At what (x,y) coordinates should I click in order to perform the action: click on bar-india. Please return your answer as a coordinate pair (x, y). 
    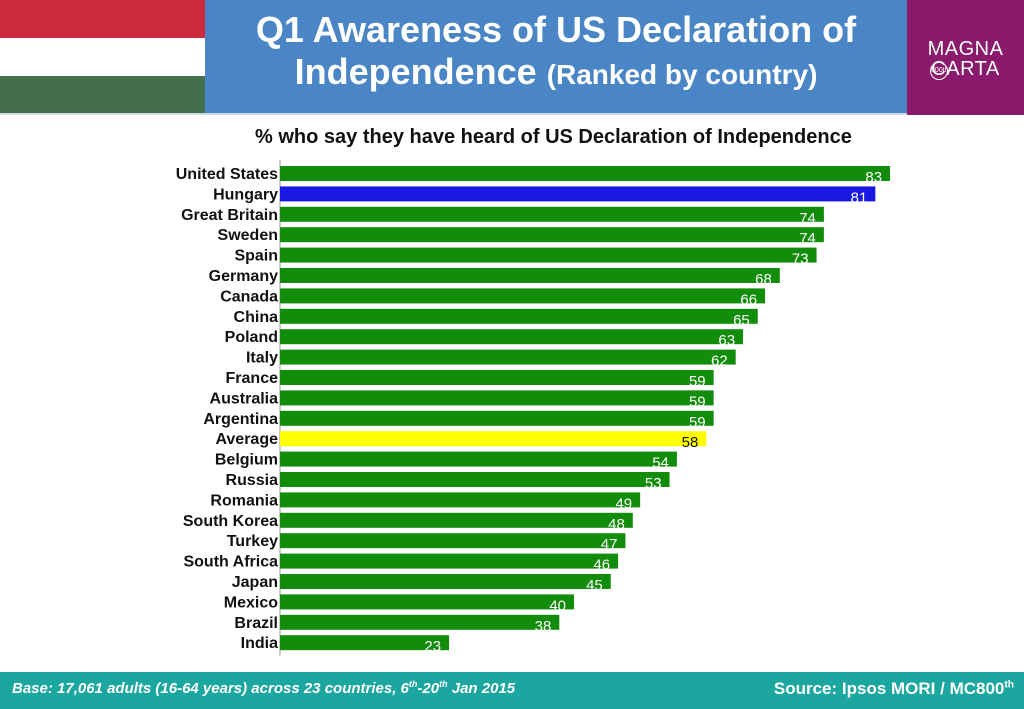
    Looking at the image, I should click on (365, 643).